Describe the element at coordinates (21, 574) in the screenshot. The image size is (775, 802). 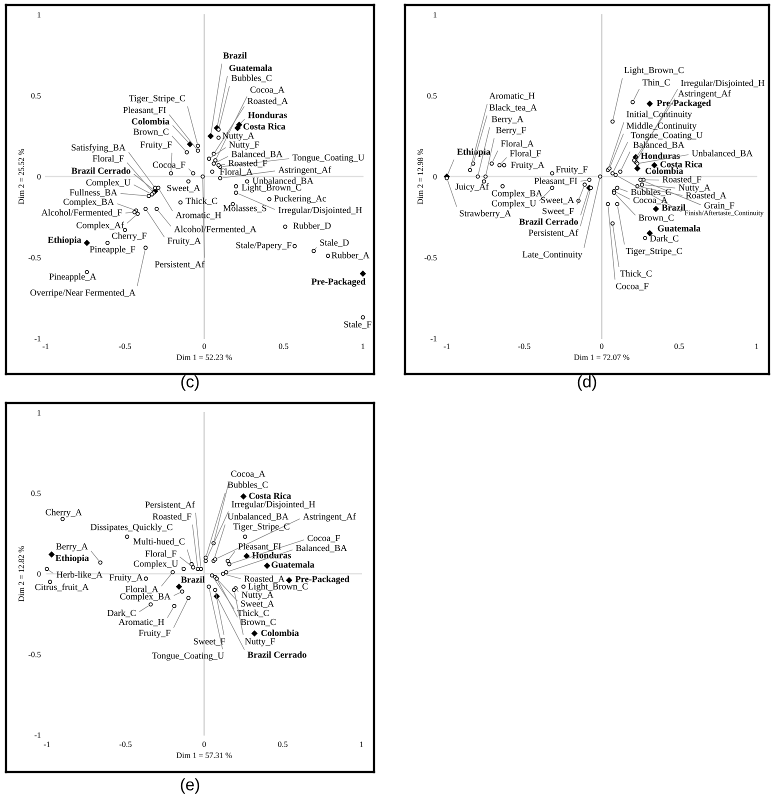
I see `y-axis-title: Dim 2 = 12.82 %` at that location.